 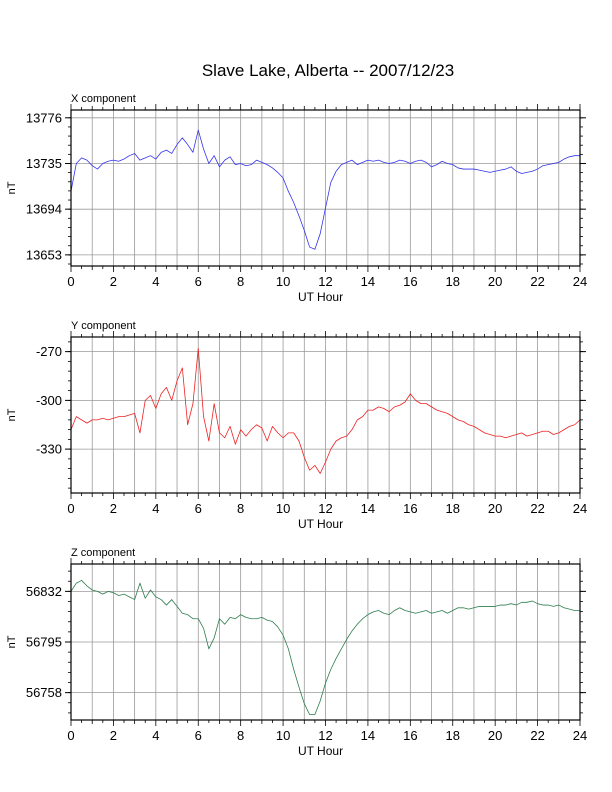 I want to click on y-tick-label: 13735, so click(x=44, y=163).